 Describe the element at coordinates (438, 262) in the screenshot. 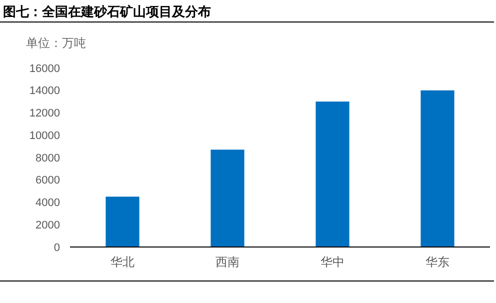

I see `x-tick-label: 华东` at that location.